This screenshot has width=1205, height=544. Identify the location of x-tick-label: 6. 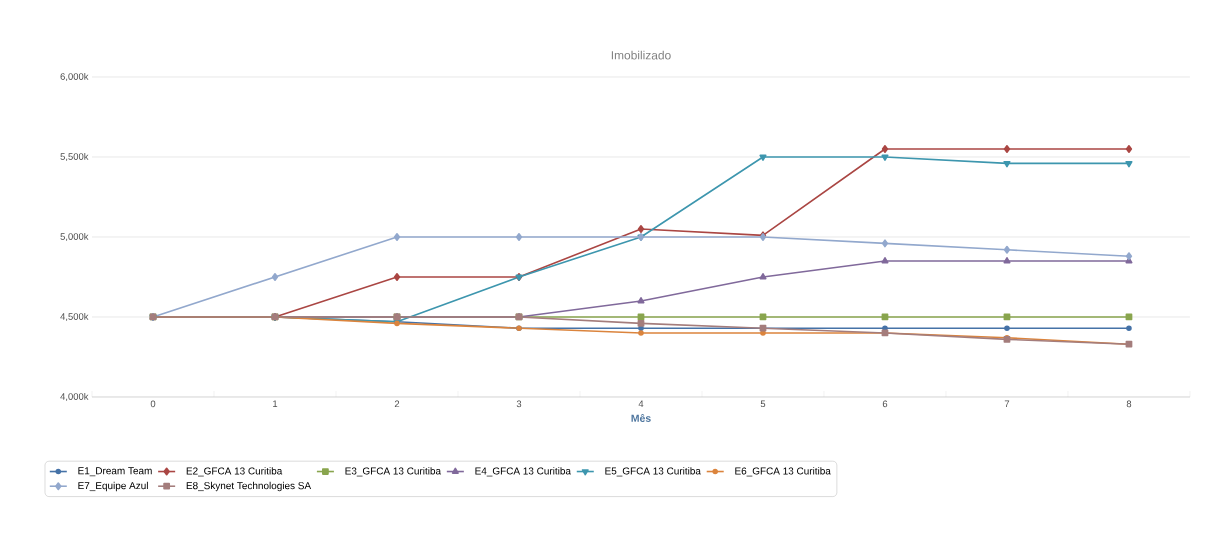
(885, 404).